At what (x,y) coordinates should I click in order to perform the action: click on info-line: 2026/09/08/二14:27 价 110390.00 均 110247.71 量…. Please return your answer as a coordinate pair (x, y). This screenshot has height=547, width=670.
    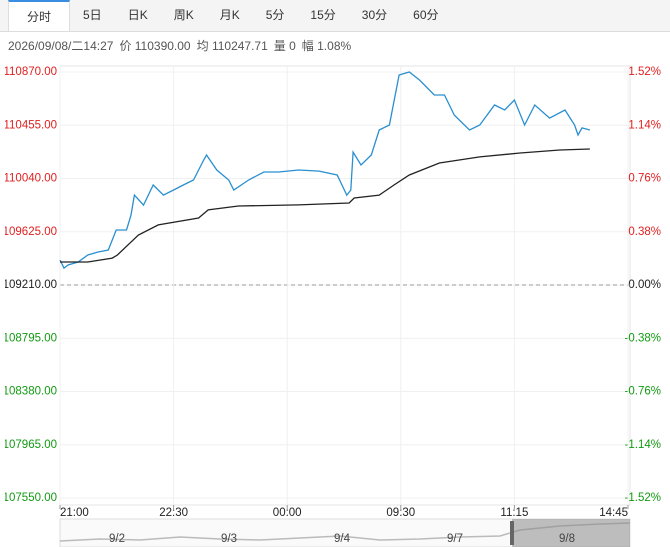
    Looking at the image, I should click on (182, 45).